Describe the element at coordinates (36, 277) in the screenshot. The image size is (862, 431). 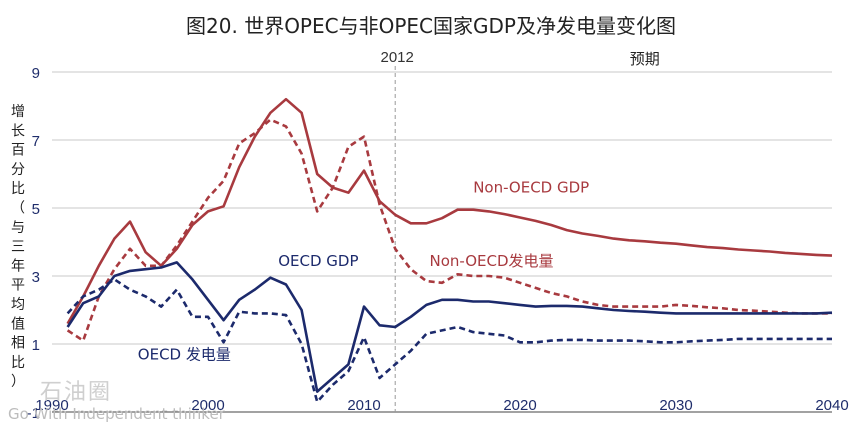
I see `y-tick-label: 3` at that location.